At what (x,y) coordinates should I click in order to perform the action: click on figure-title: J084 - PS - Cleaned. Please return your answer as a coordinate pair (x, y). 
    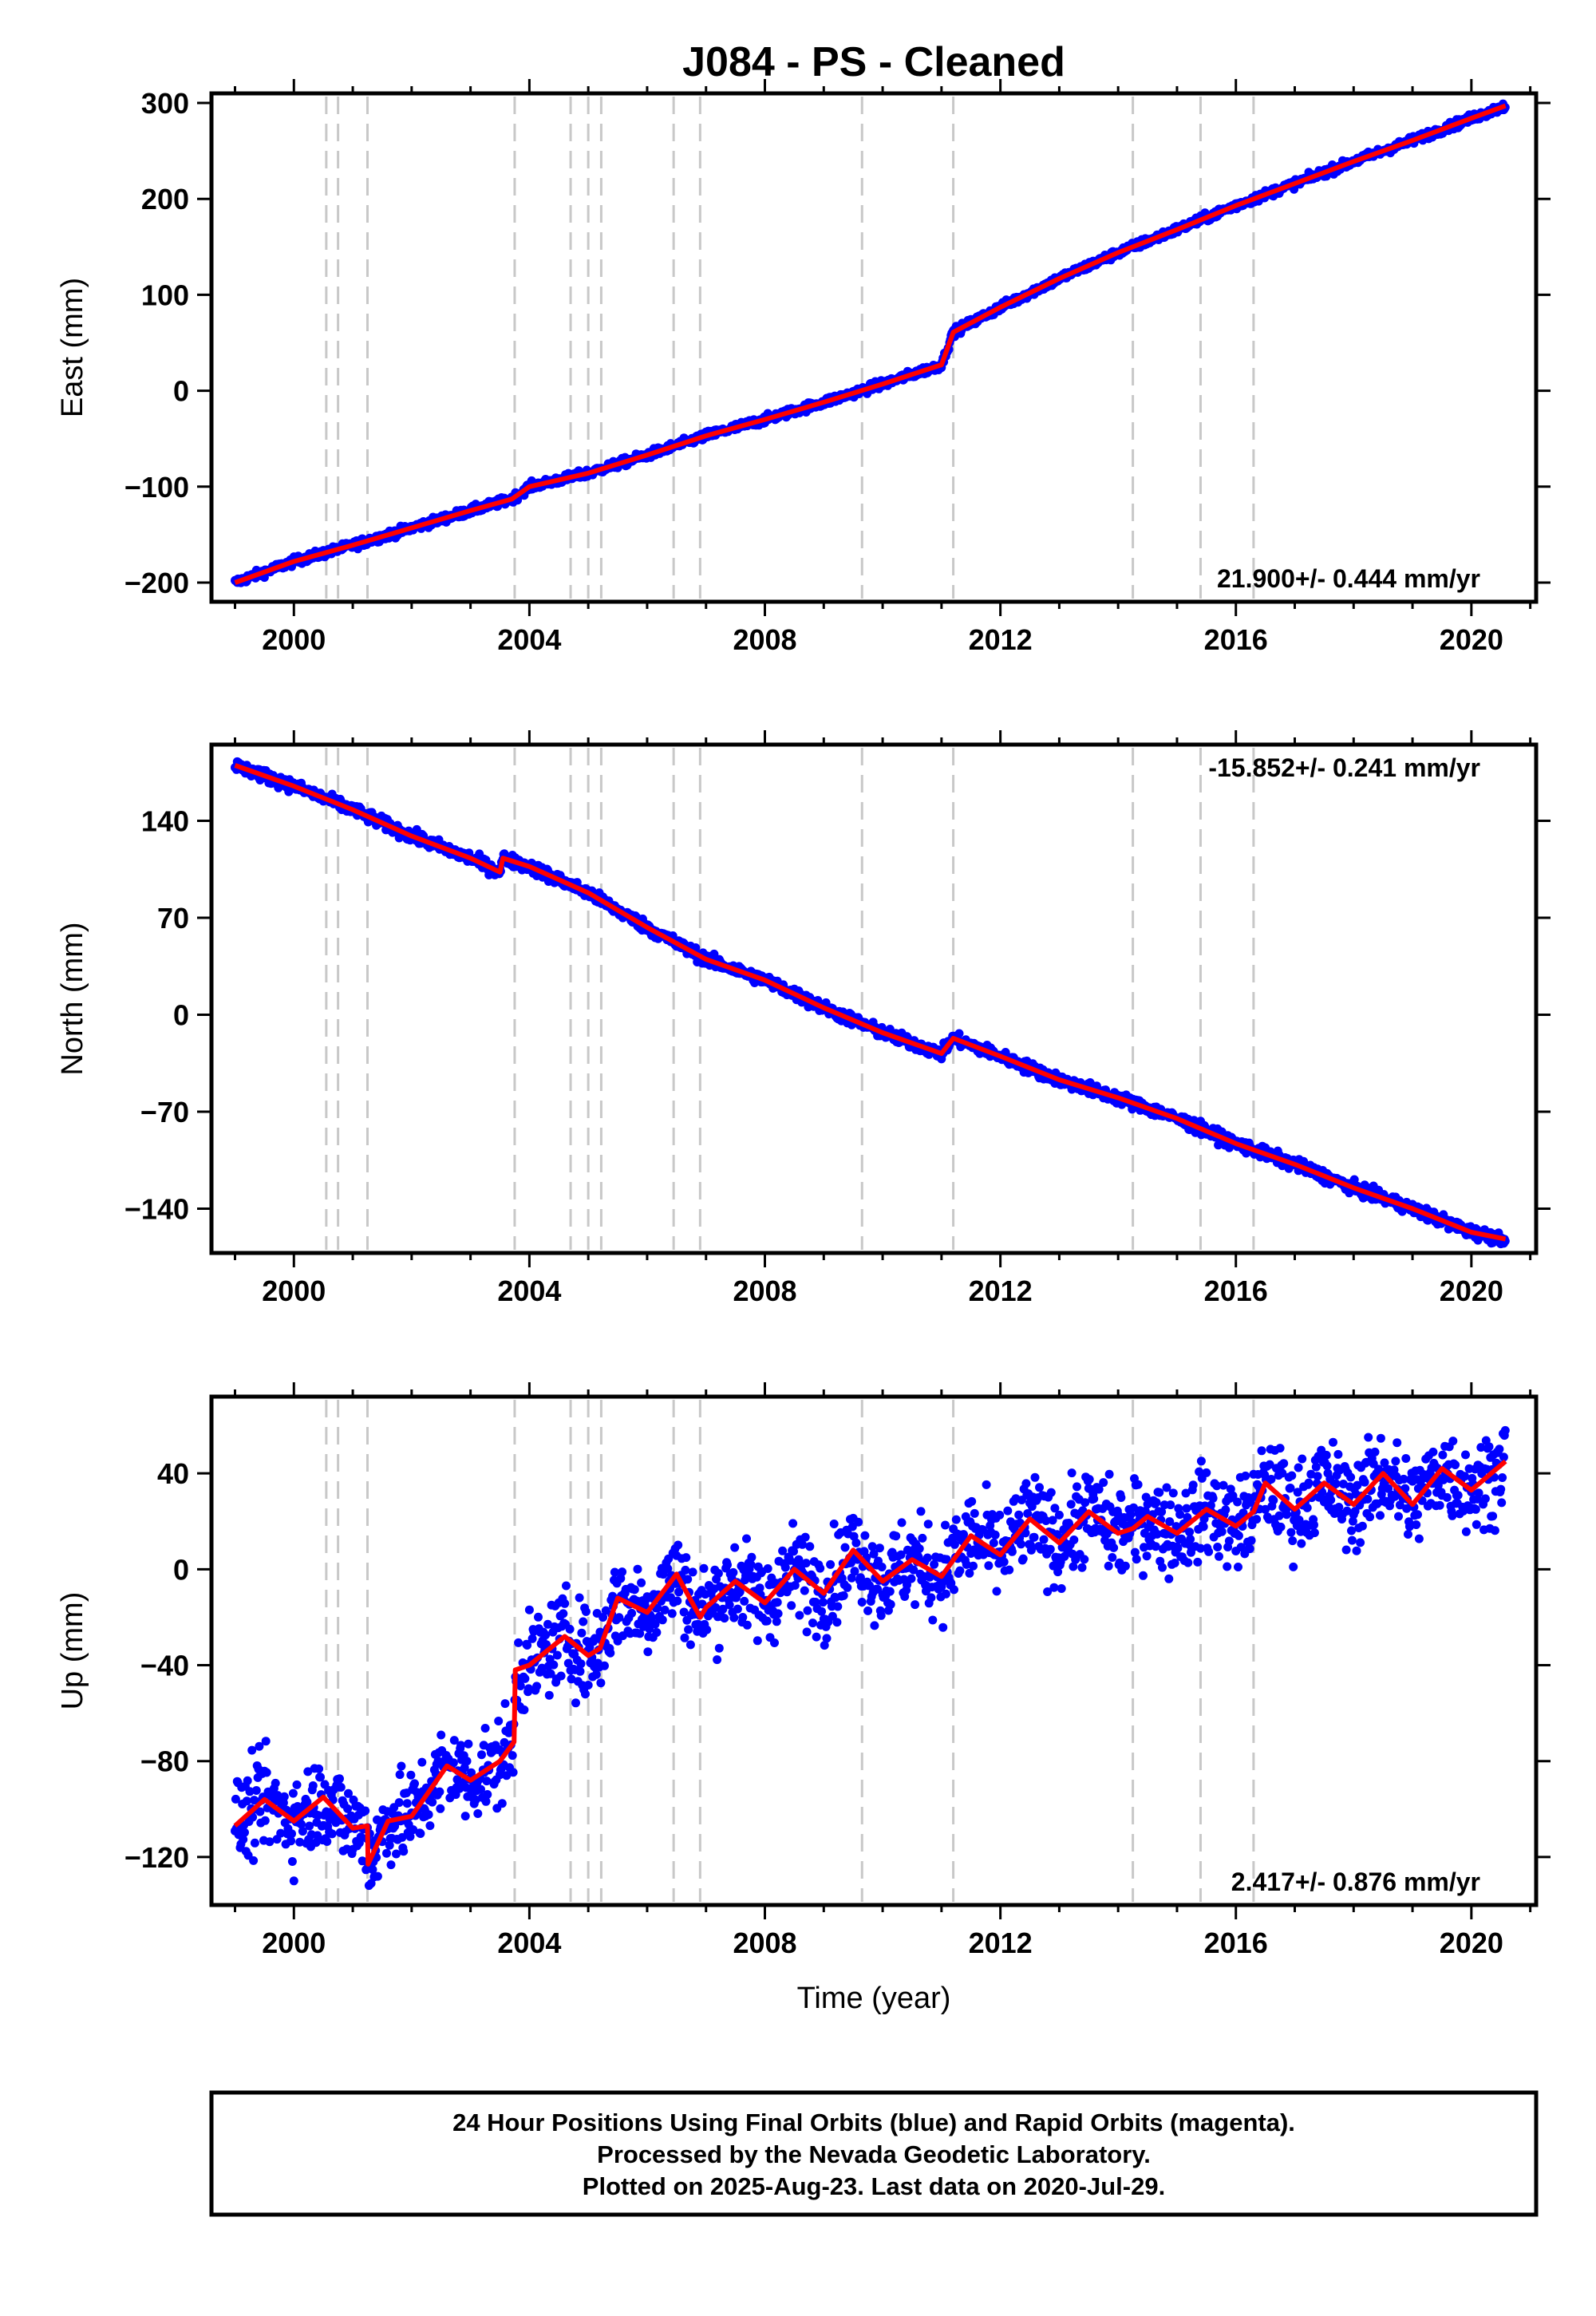
    Looking at the image, I should click on (873, 62).